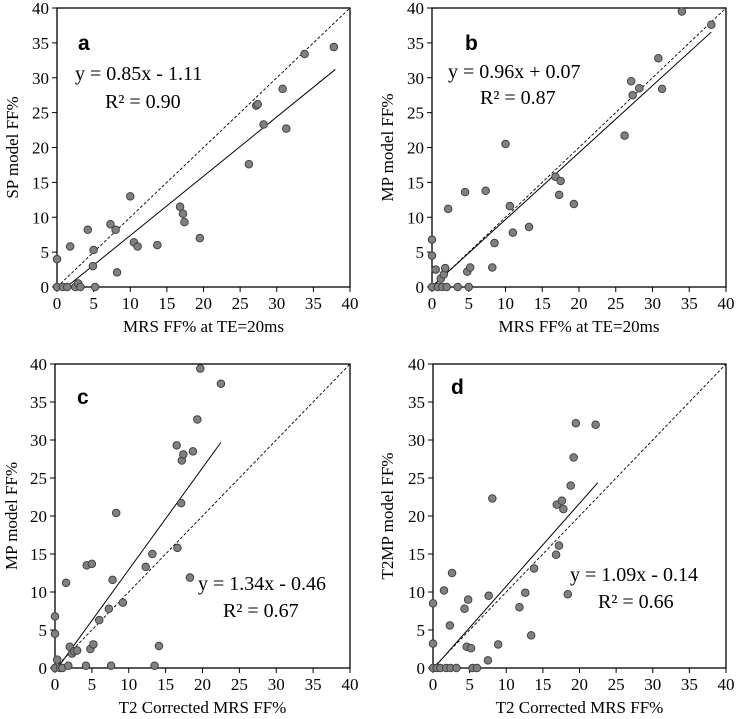 Image resolution: width=752 pixels, height=719 pixels. Describe the element at coordinates (542, 303) in the screenshot. I see `x-tick-label: 15` at that location.